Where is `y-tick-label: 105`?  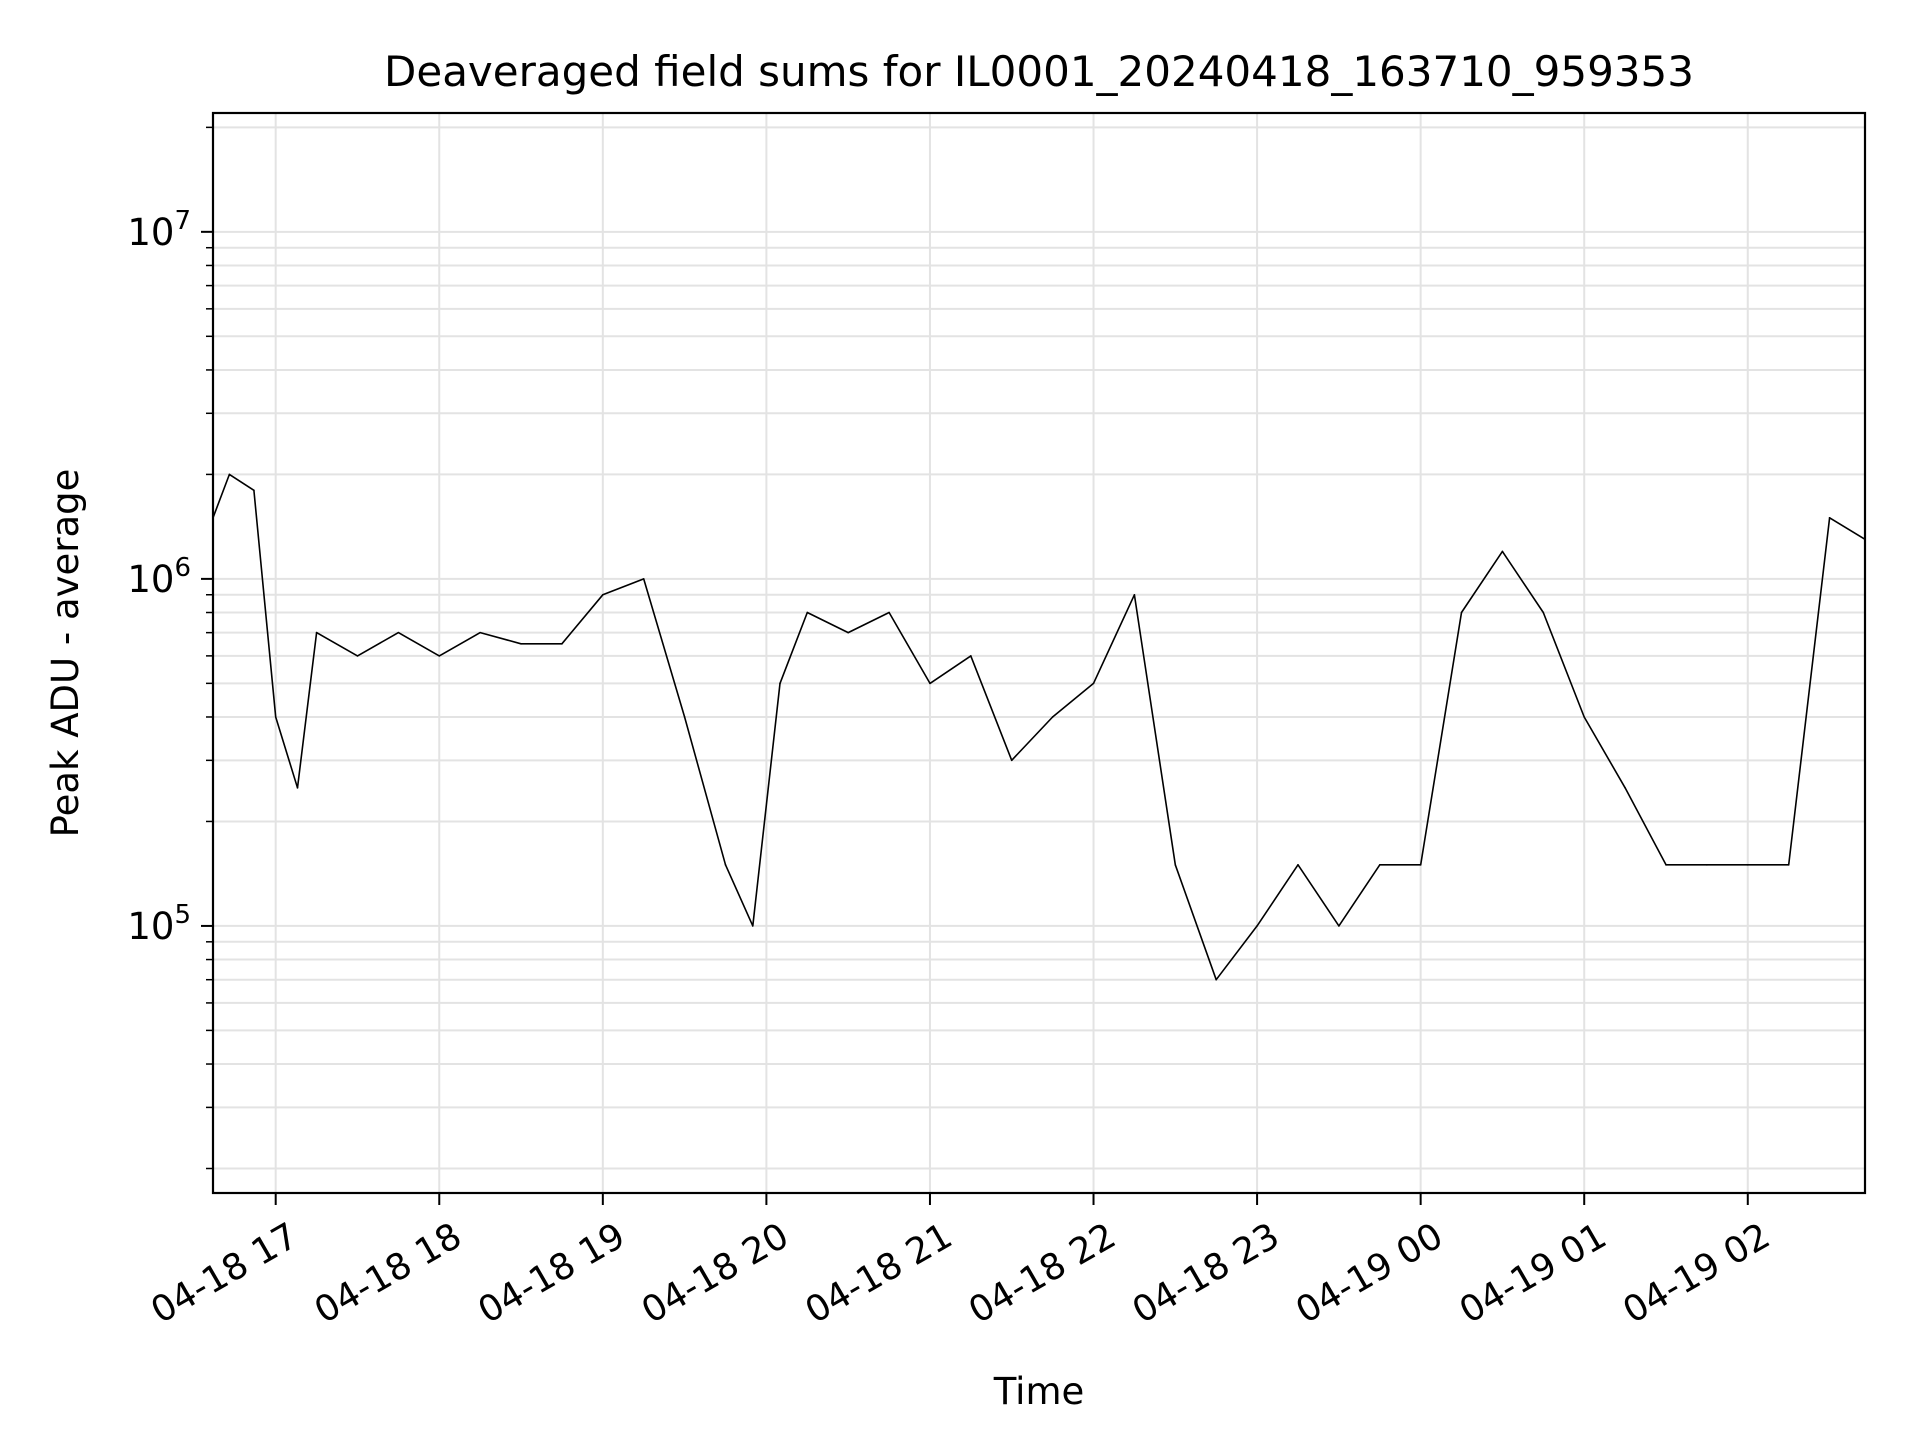 y-tick-label: 105 is located at coordinates (159, 924).